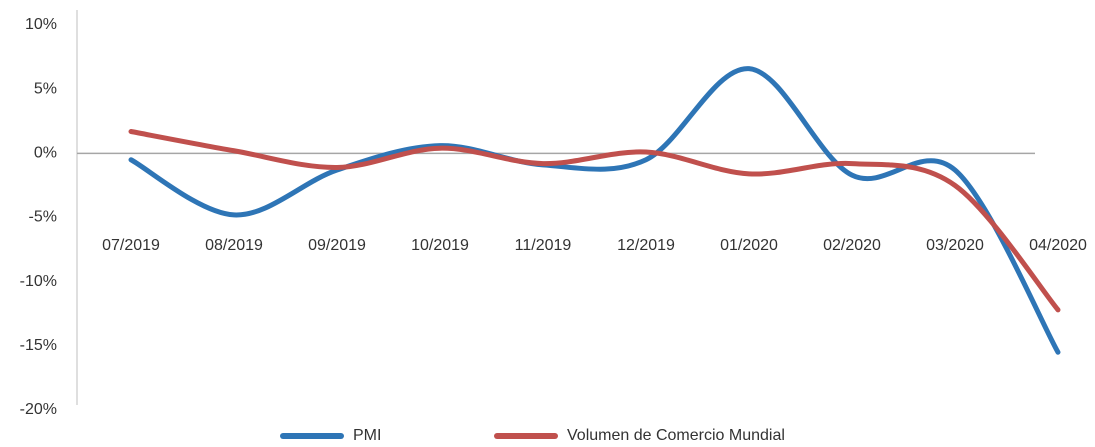  I want to click on x-tick-label: 04/2020, so click(1058, 245).